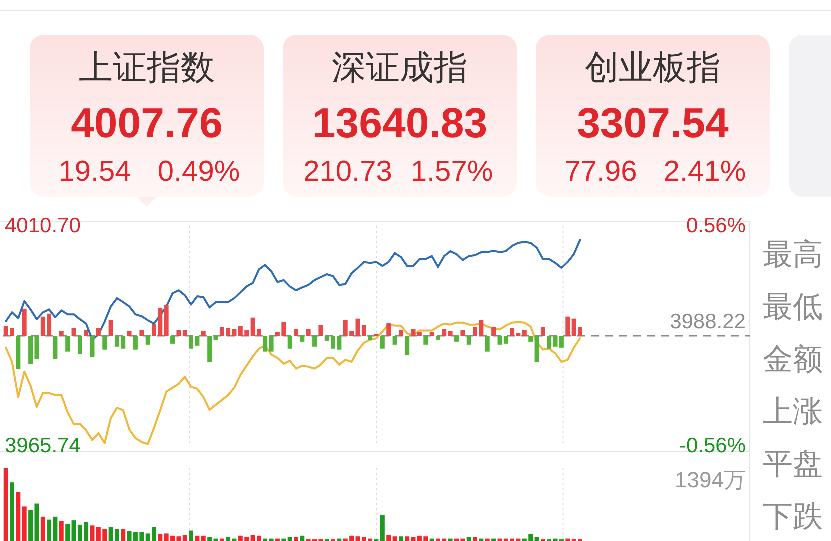 The width and height of the screenshot is (831, 541). I want to click on data-label: 210.73, so click(348, 172).